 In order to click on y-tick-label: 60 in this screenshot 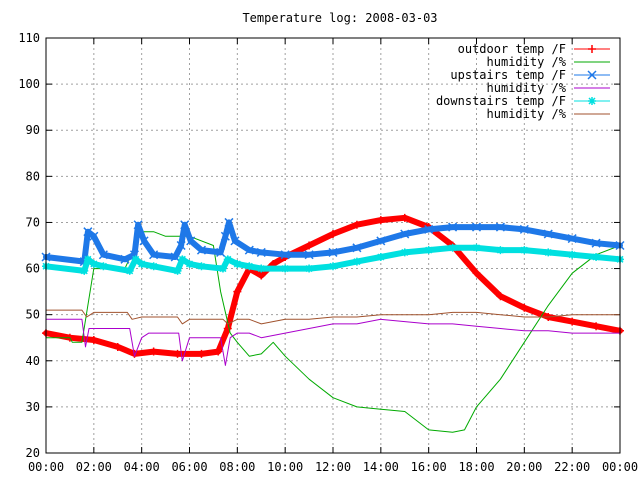, I will do `click(33, 269)`.